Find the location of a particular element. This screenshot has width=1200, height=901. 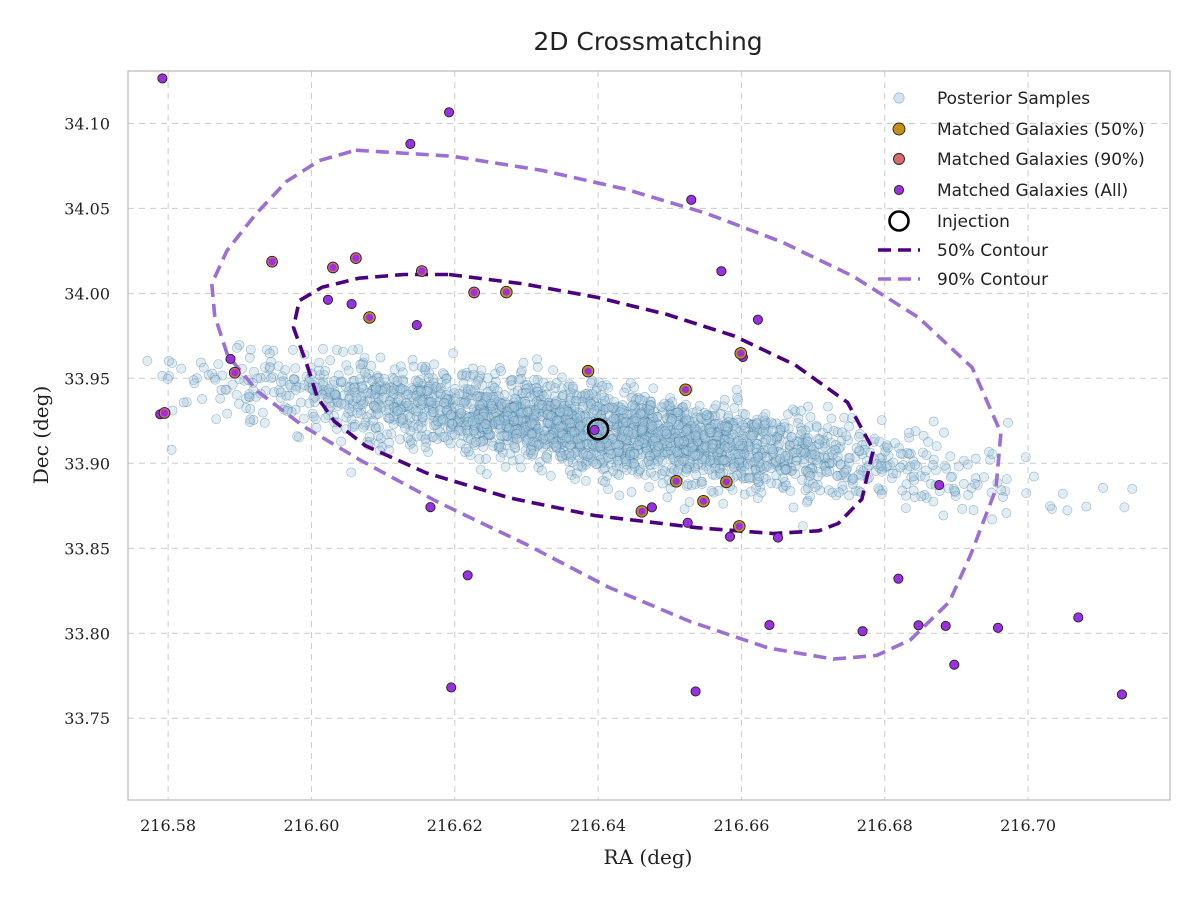

y-tick-label: 33.85 is located at coordinates (87, 548).